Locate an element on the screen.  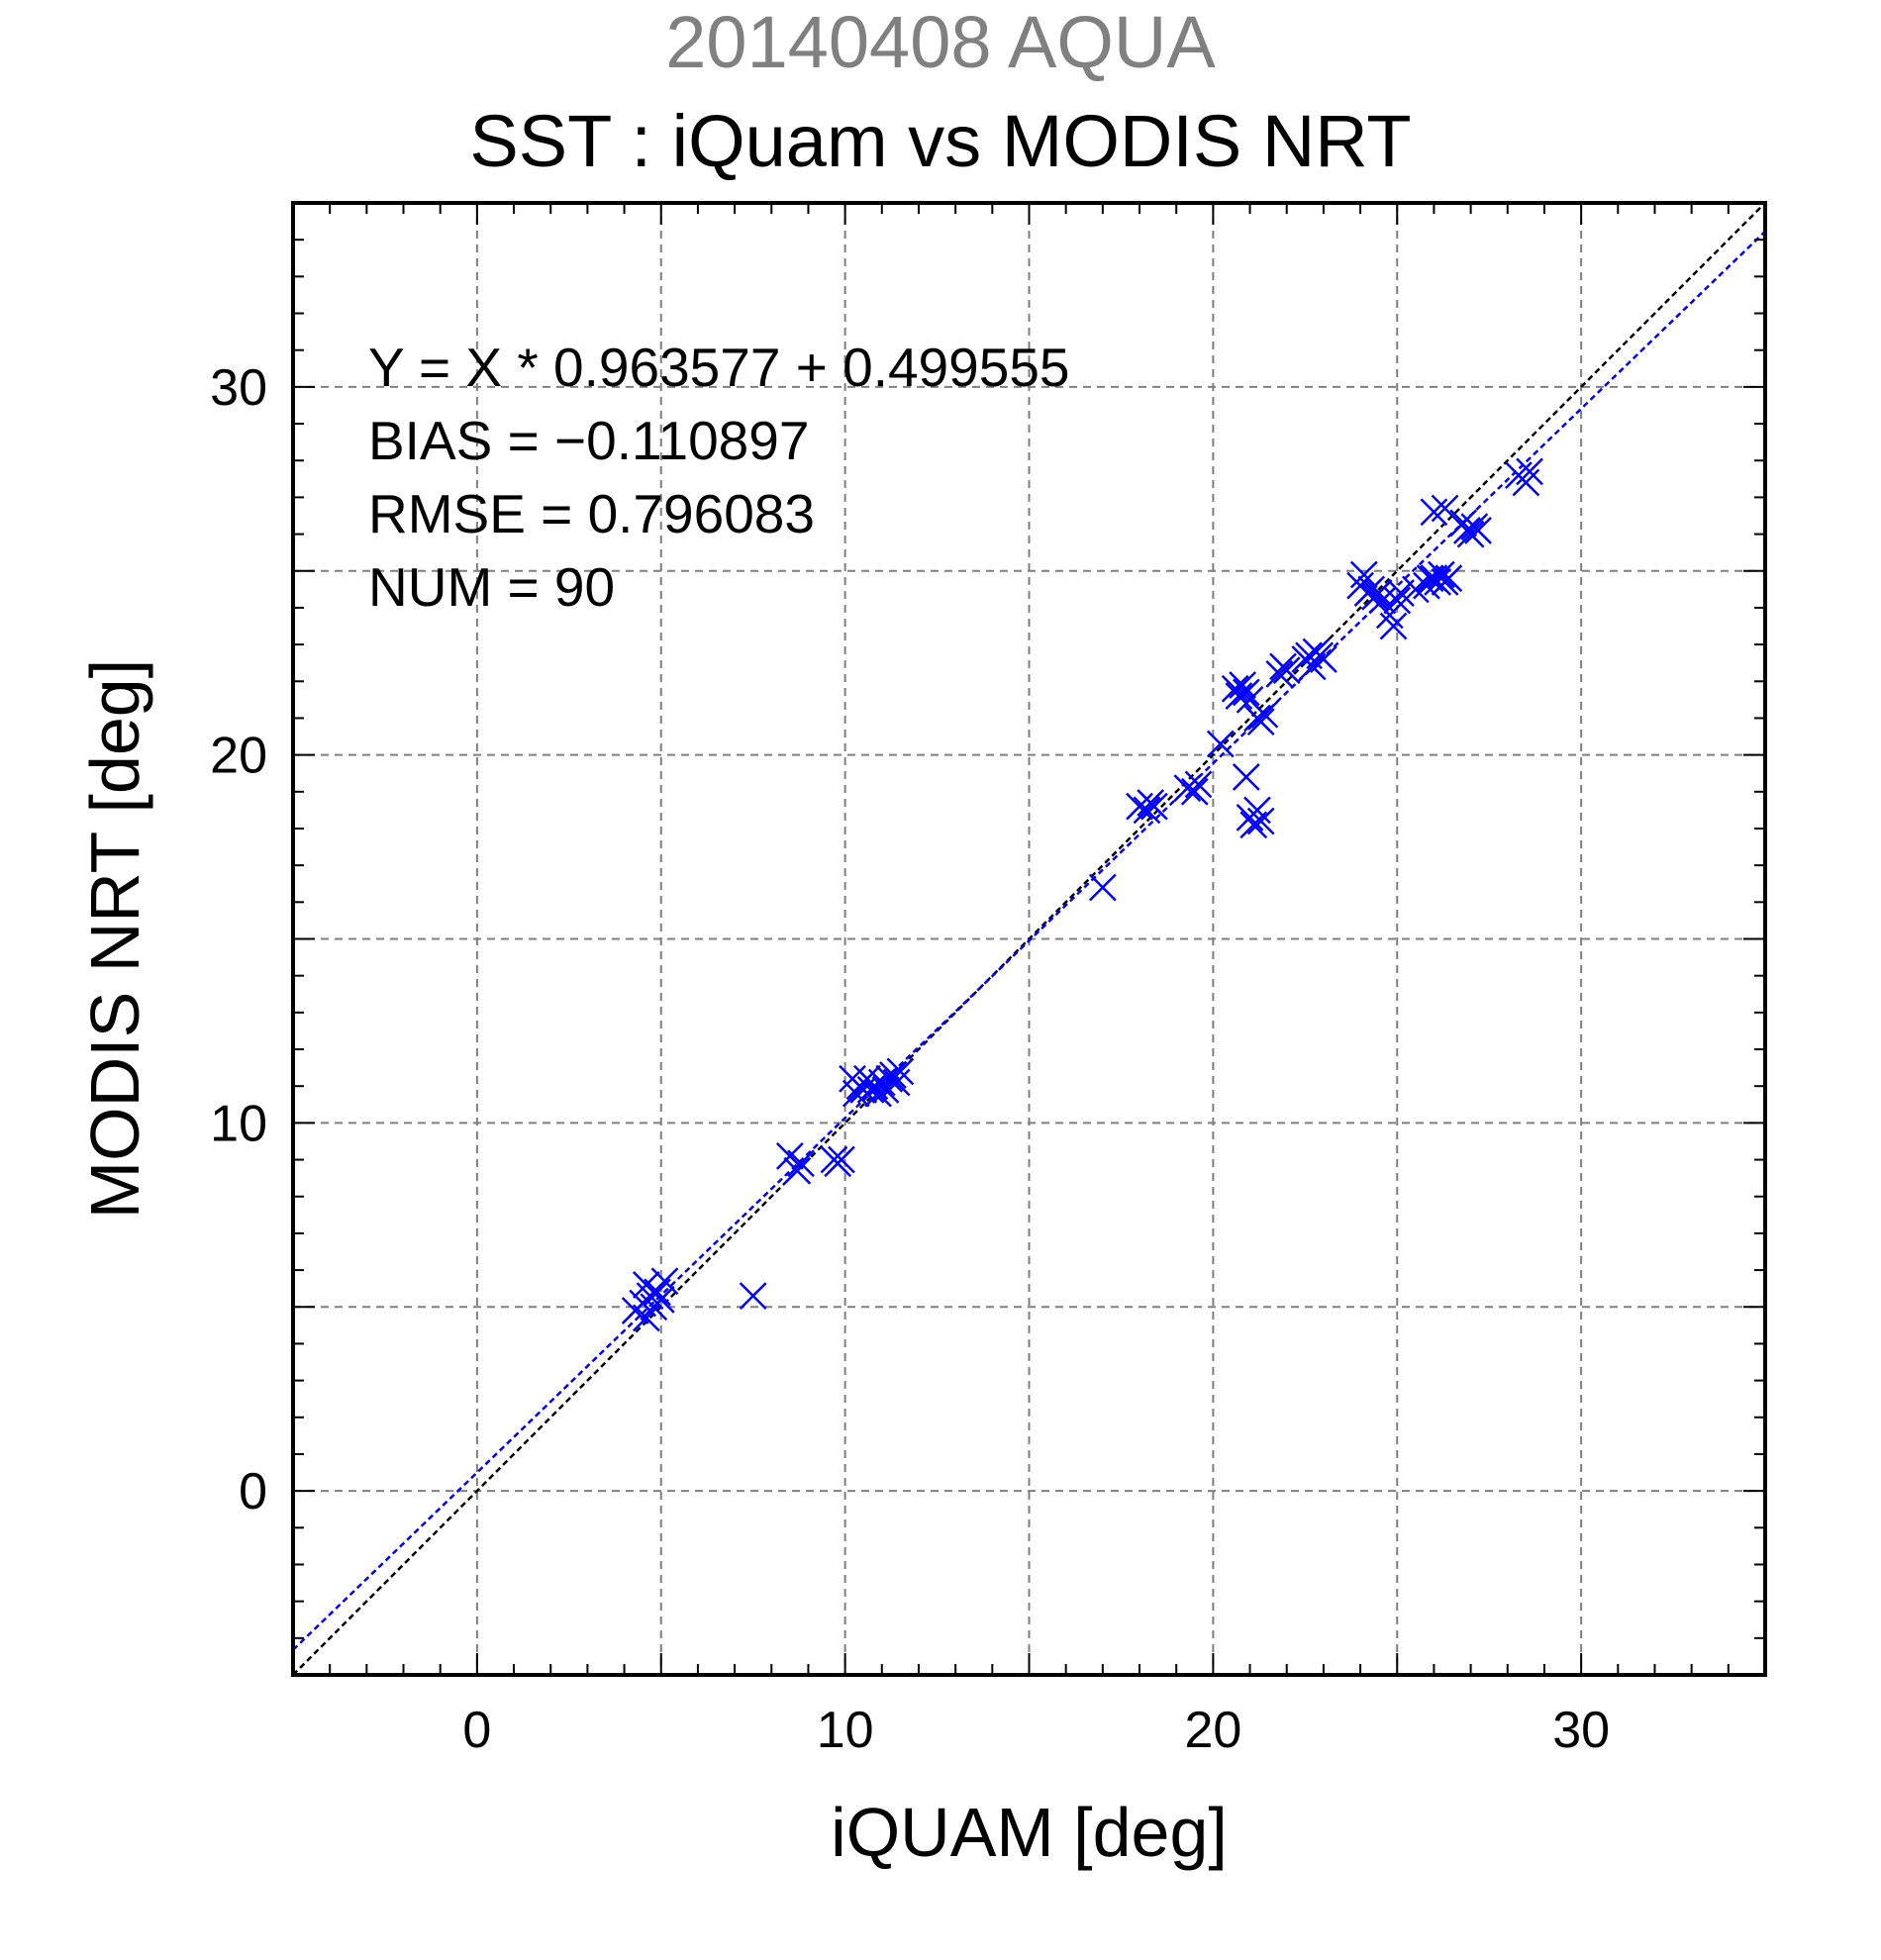
x-tick-label: 20 is located at coordinates (1212, 1730).